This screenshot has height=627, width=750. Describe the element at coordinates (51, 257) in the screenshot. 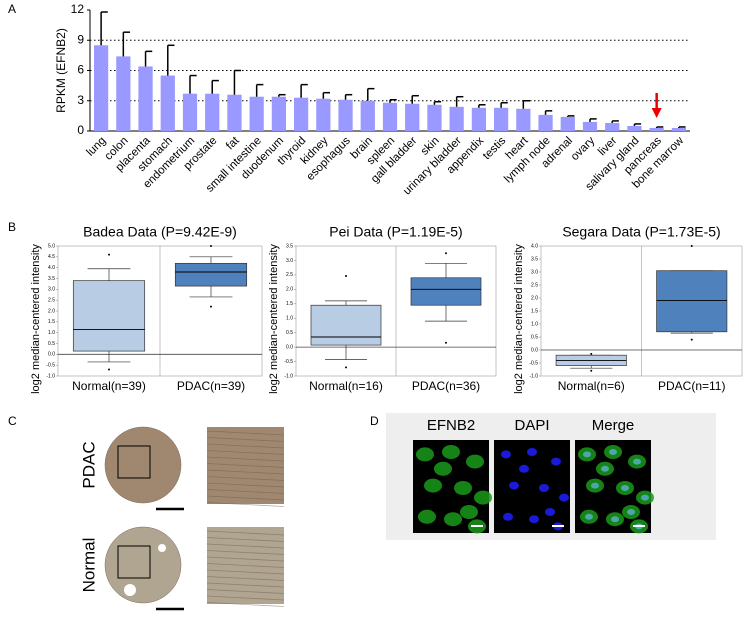

I see `y-tick-label: 4.5` at that location.